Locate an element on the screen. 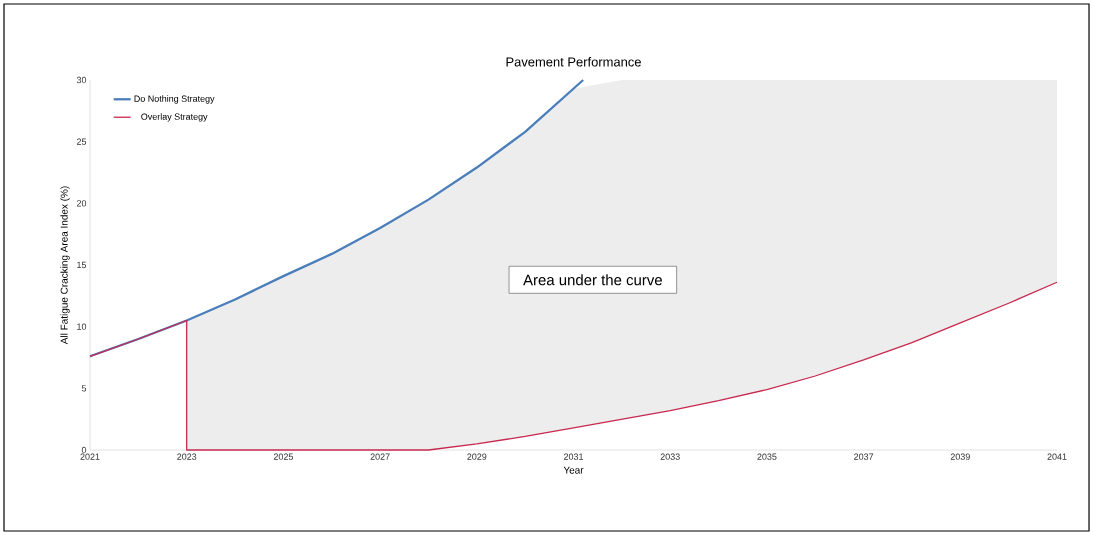 The height and width of the screenshot is (535, 1093). x-tick-label: 2039 is located at coordinates (960, 456).